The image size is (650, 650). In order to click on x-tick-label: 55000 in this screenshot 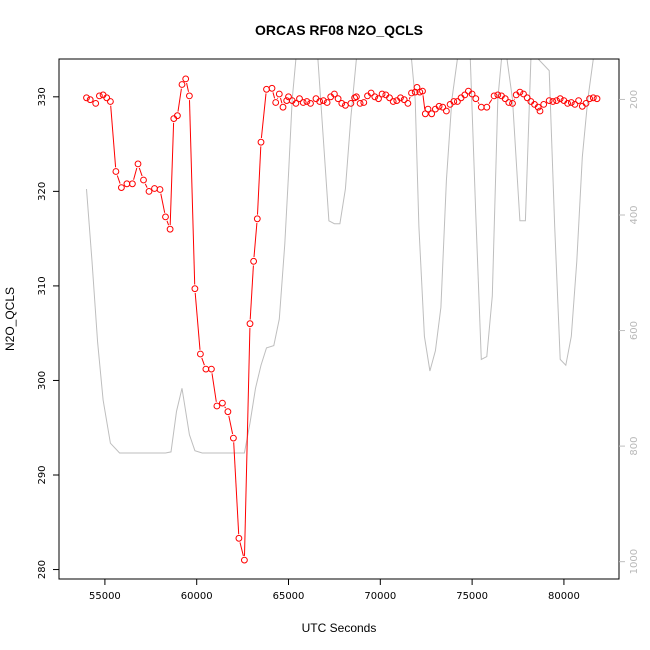, I will do `click(105, 596)`.